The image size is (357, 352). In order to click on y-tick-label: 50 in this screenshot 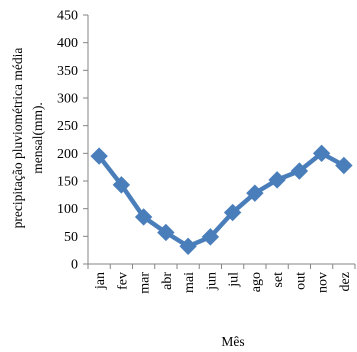, I will do `click(71, 237)`.